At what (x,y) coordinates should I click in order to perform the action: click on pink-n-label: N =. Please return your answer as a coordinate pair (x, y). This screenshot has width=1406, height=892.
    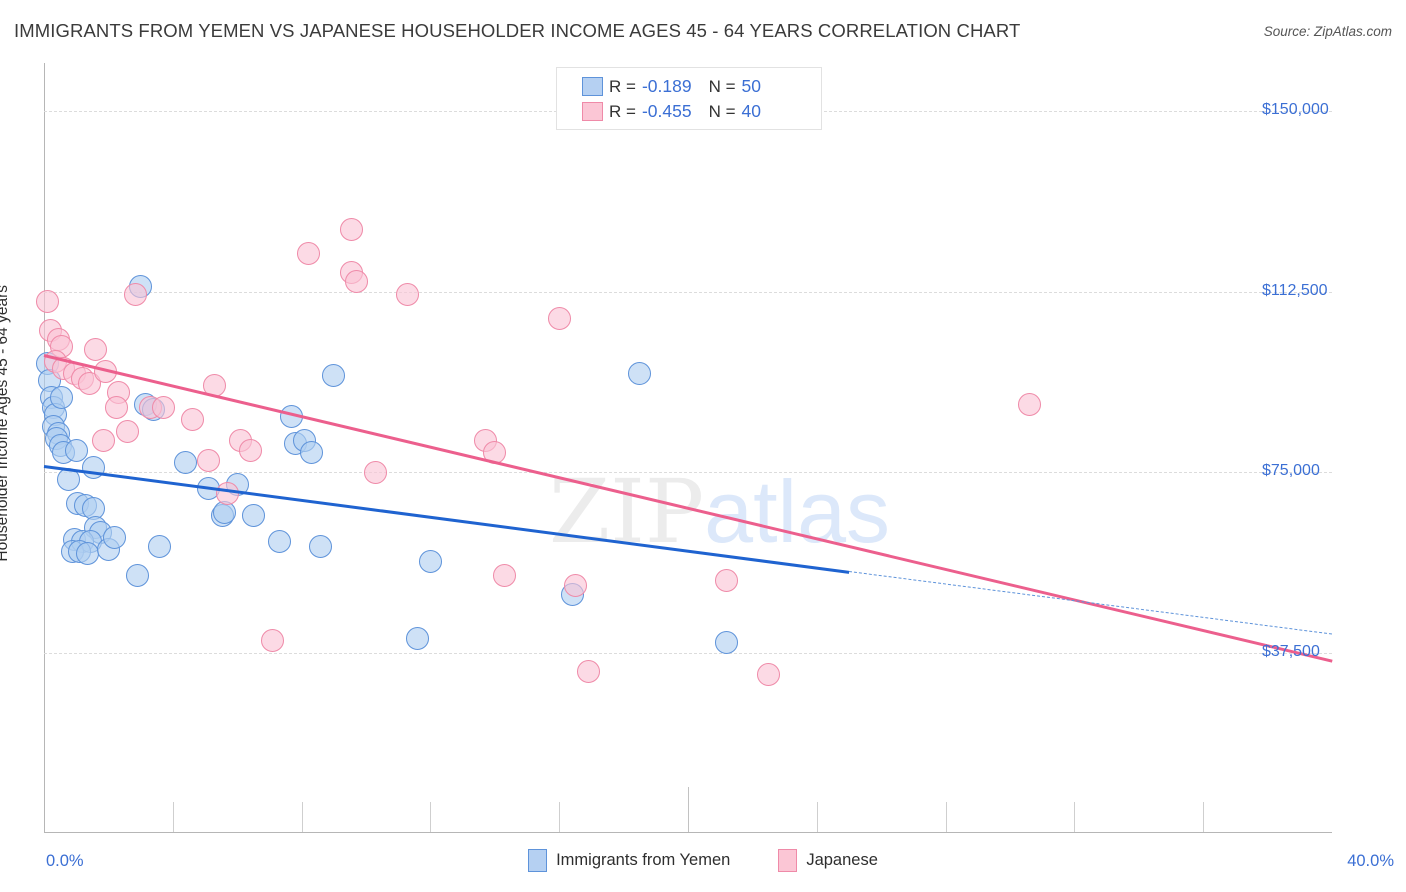
    Looking at the image, I should click on (722, 111).